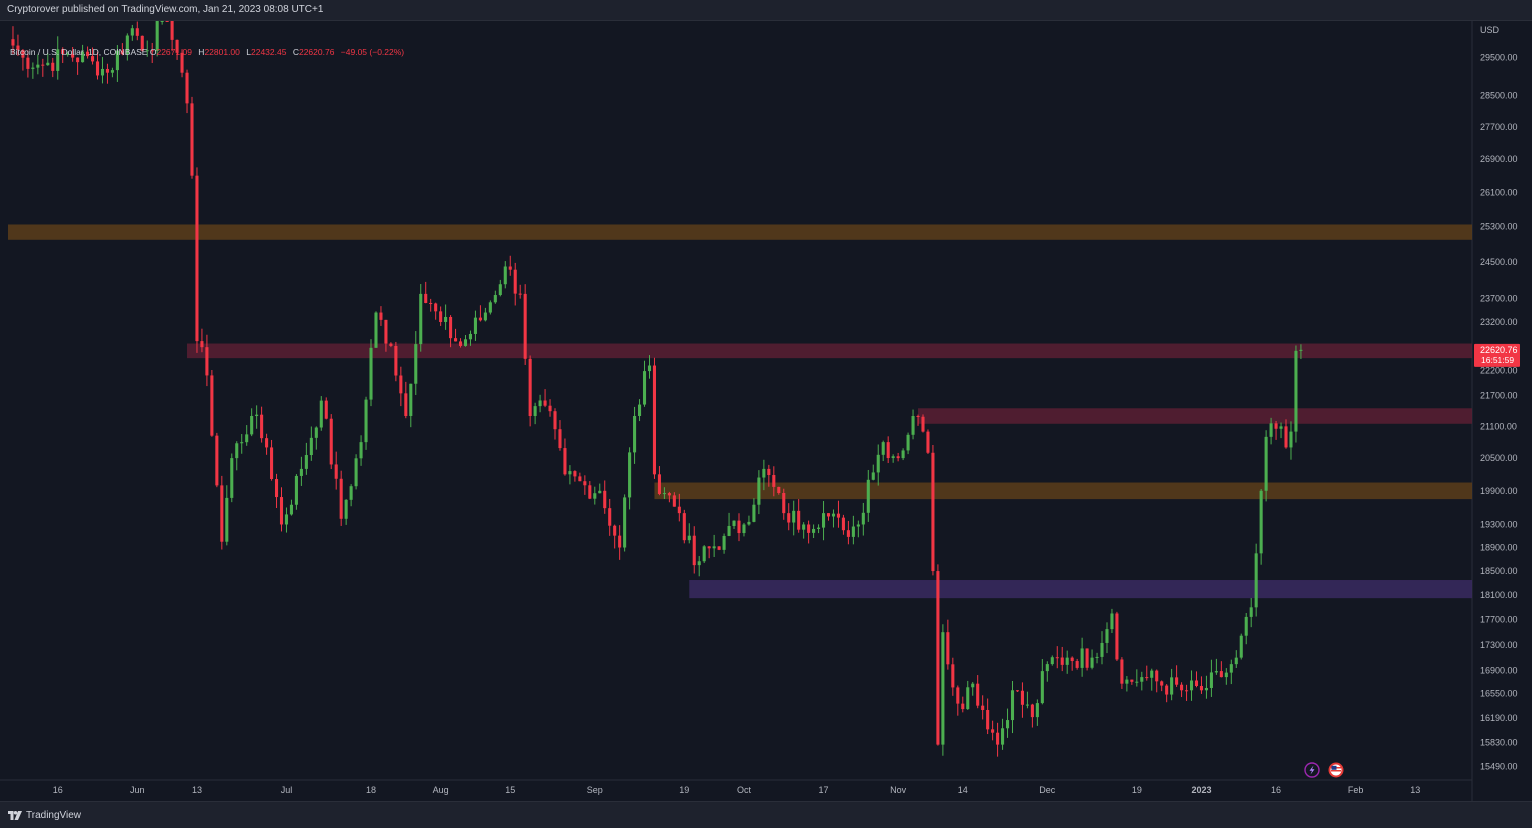 This screenshot has height=828, width=1532. Describe the element at coordinates (79, 52) in the screenshot. I see `legend-symbol: Bitcoin / U.S. Dollar, 1D, COINBASE` at that location.